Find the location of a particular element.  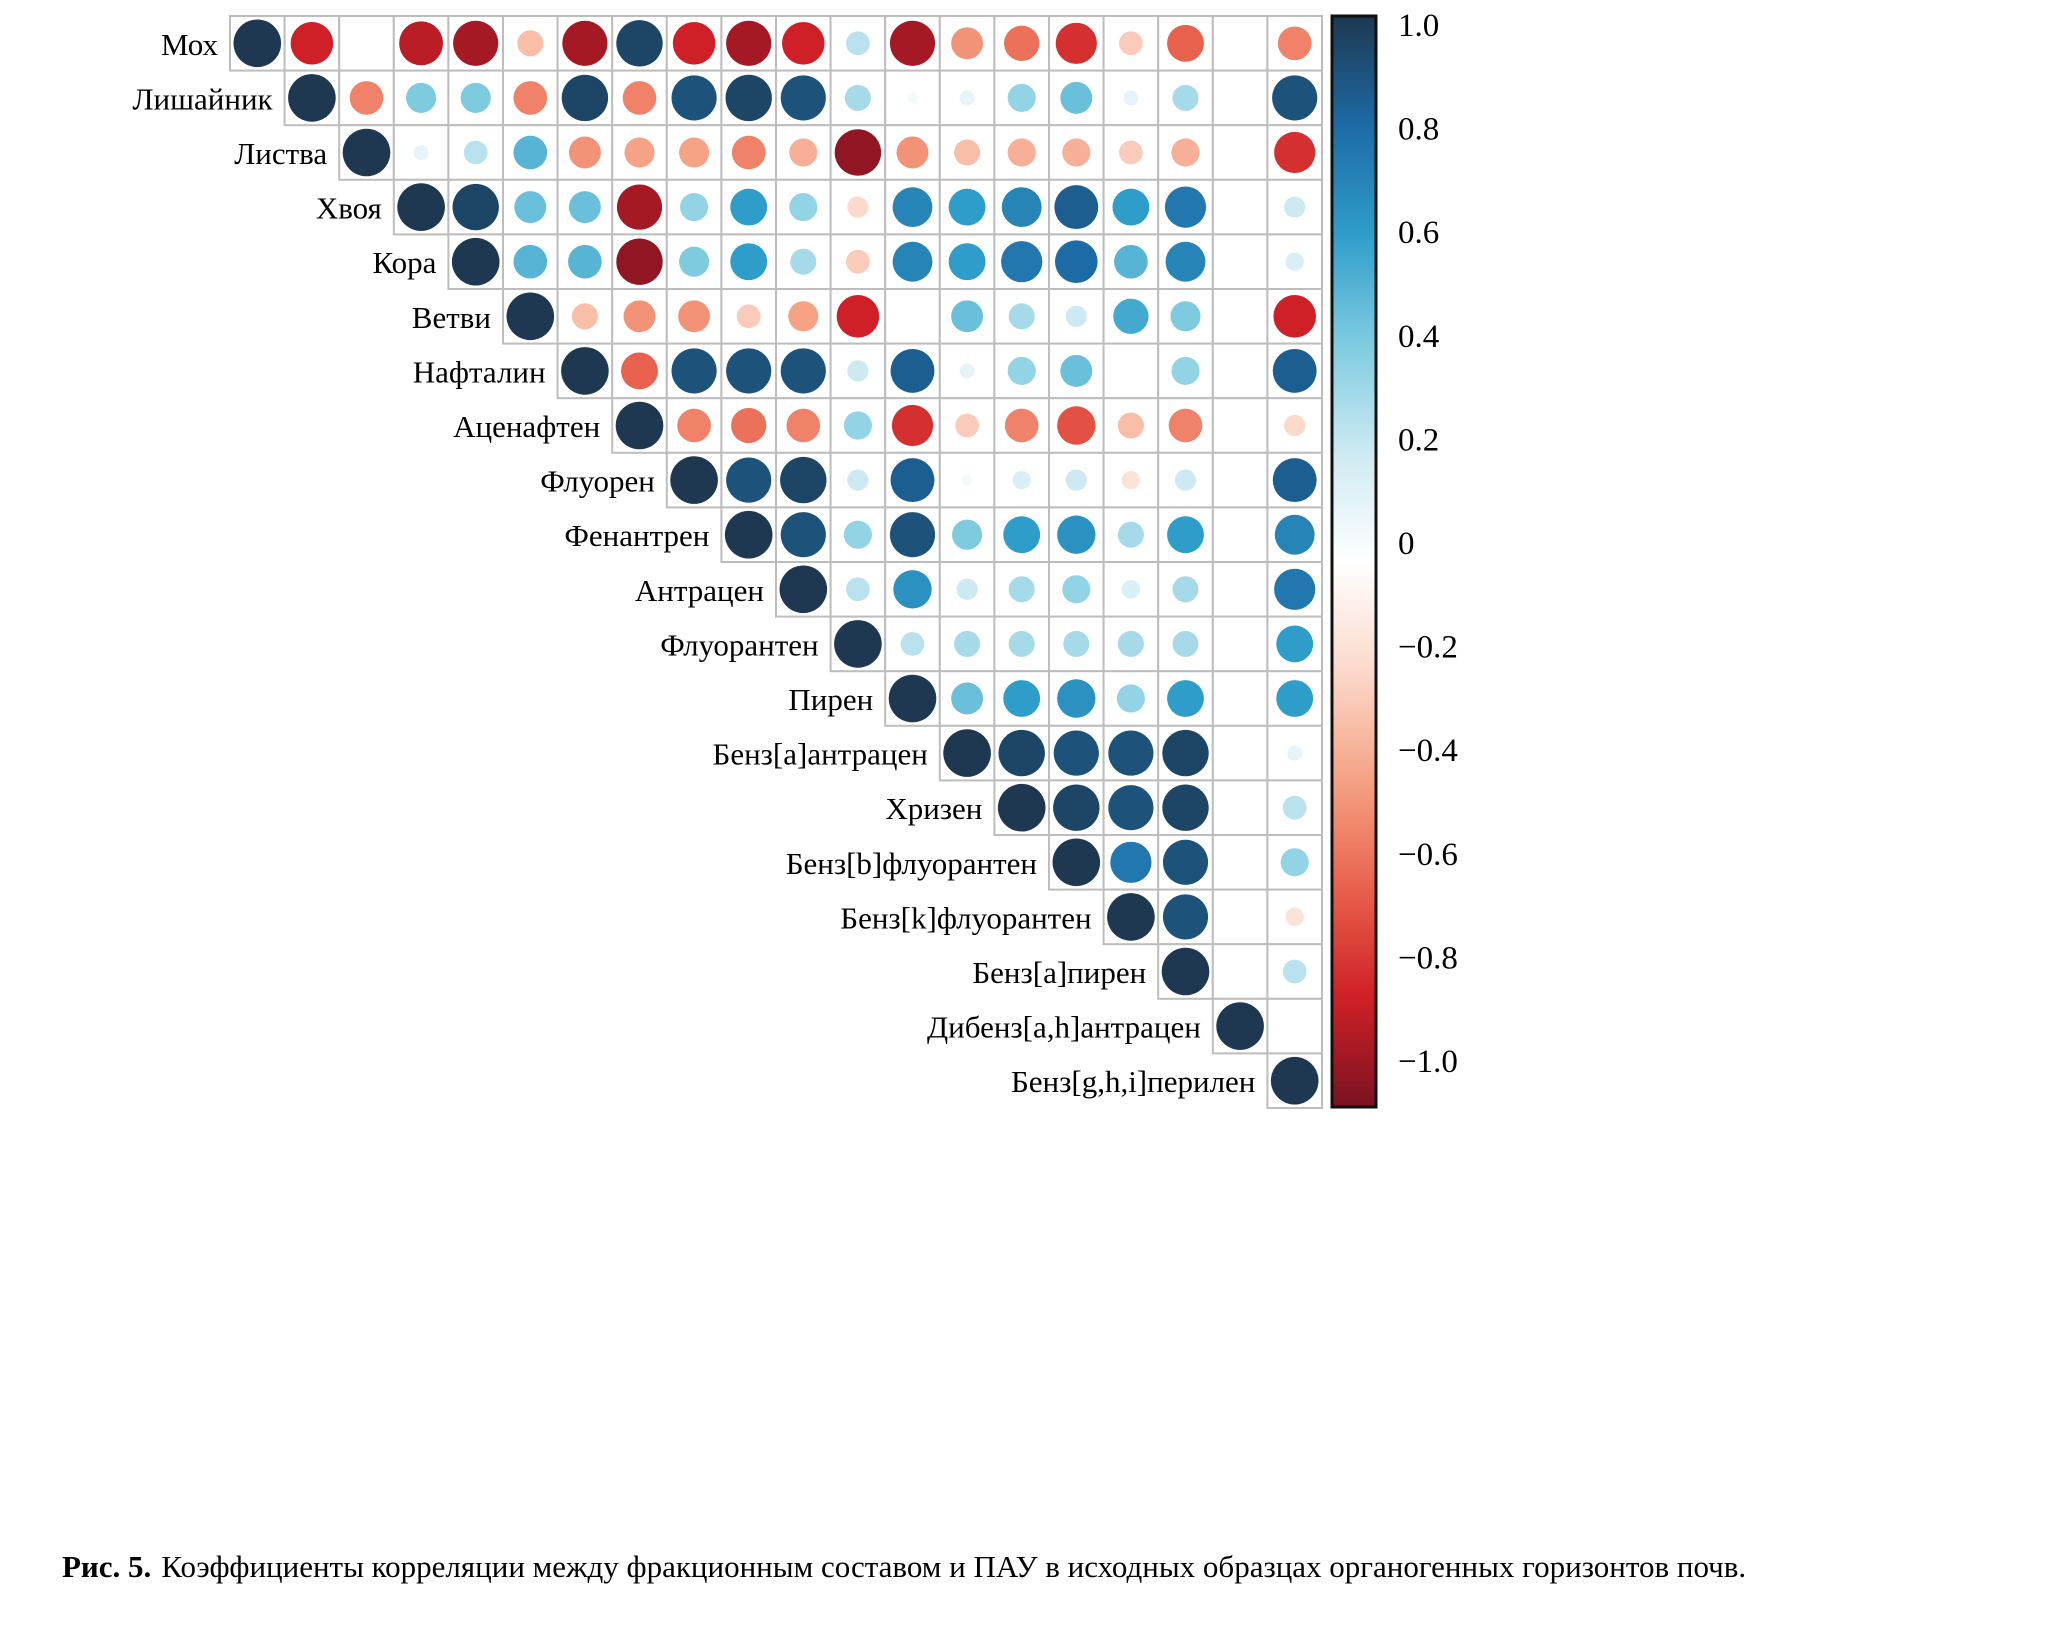

colorbar-tick-label: 0 is located at coordinates (1406, 544).